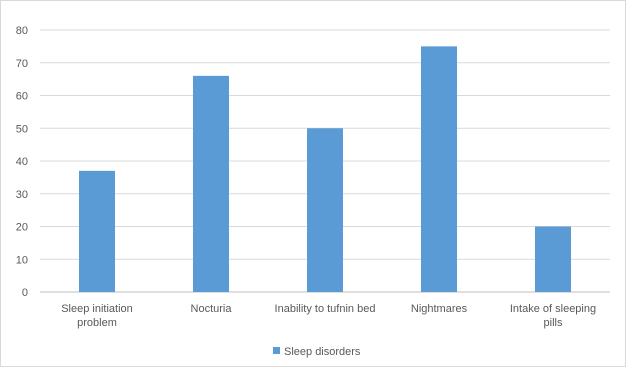  I want to click on y-axis-ticks: 0 10 20 30 40 50 60 70 80, so click(22, 162).